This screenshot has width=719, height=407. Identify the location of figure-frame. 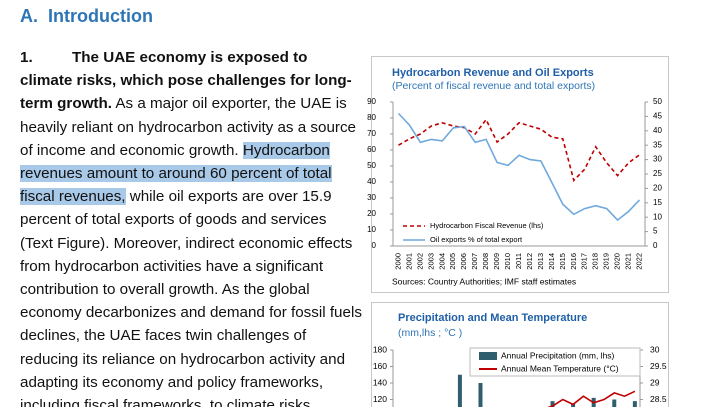
(520, 354).